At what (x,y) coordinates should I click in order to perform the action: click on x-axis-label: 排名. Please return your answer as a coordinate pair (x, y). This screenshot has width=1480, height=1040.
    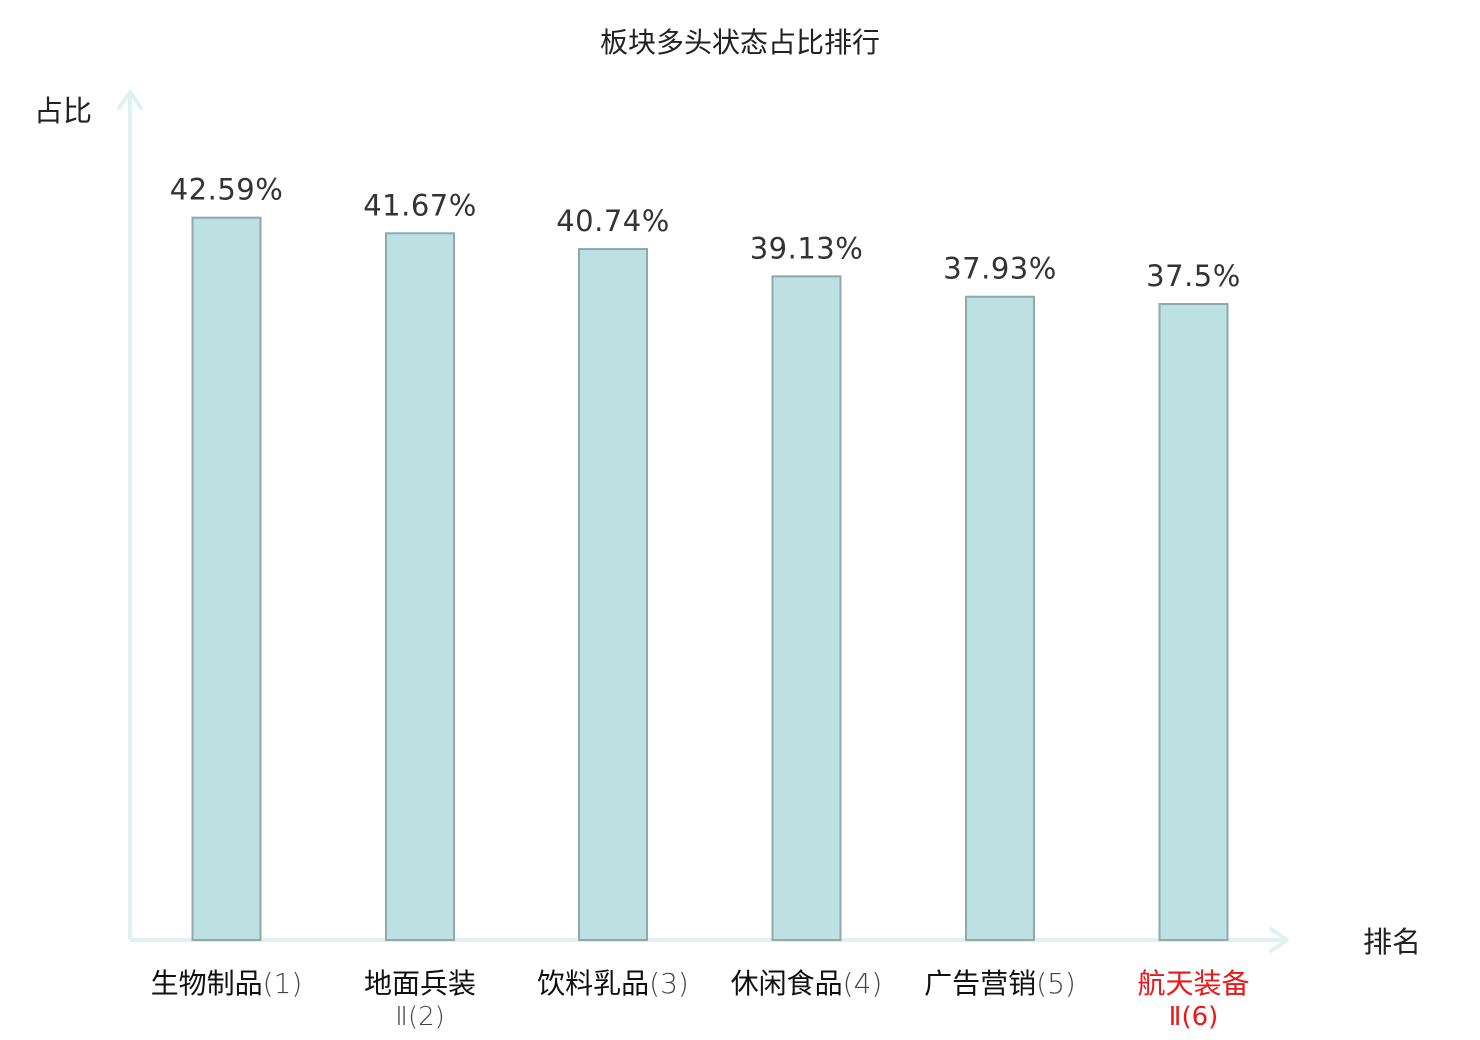
    Looking at the image, I should click on (1392, 942).